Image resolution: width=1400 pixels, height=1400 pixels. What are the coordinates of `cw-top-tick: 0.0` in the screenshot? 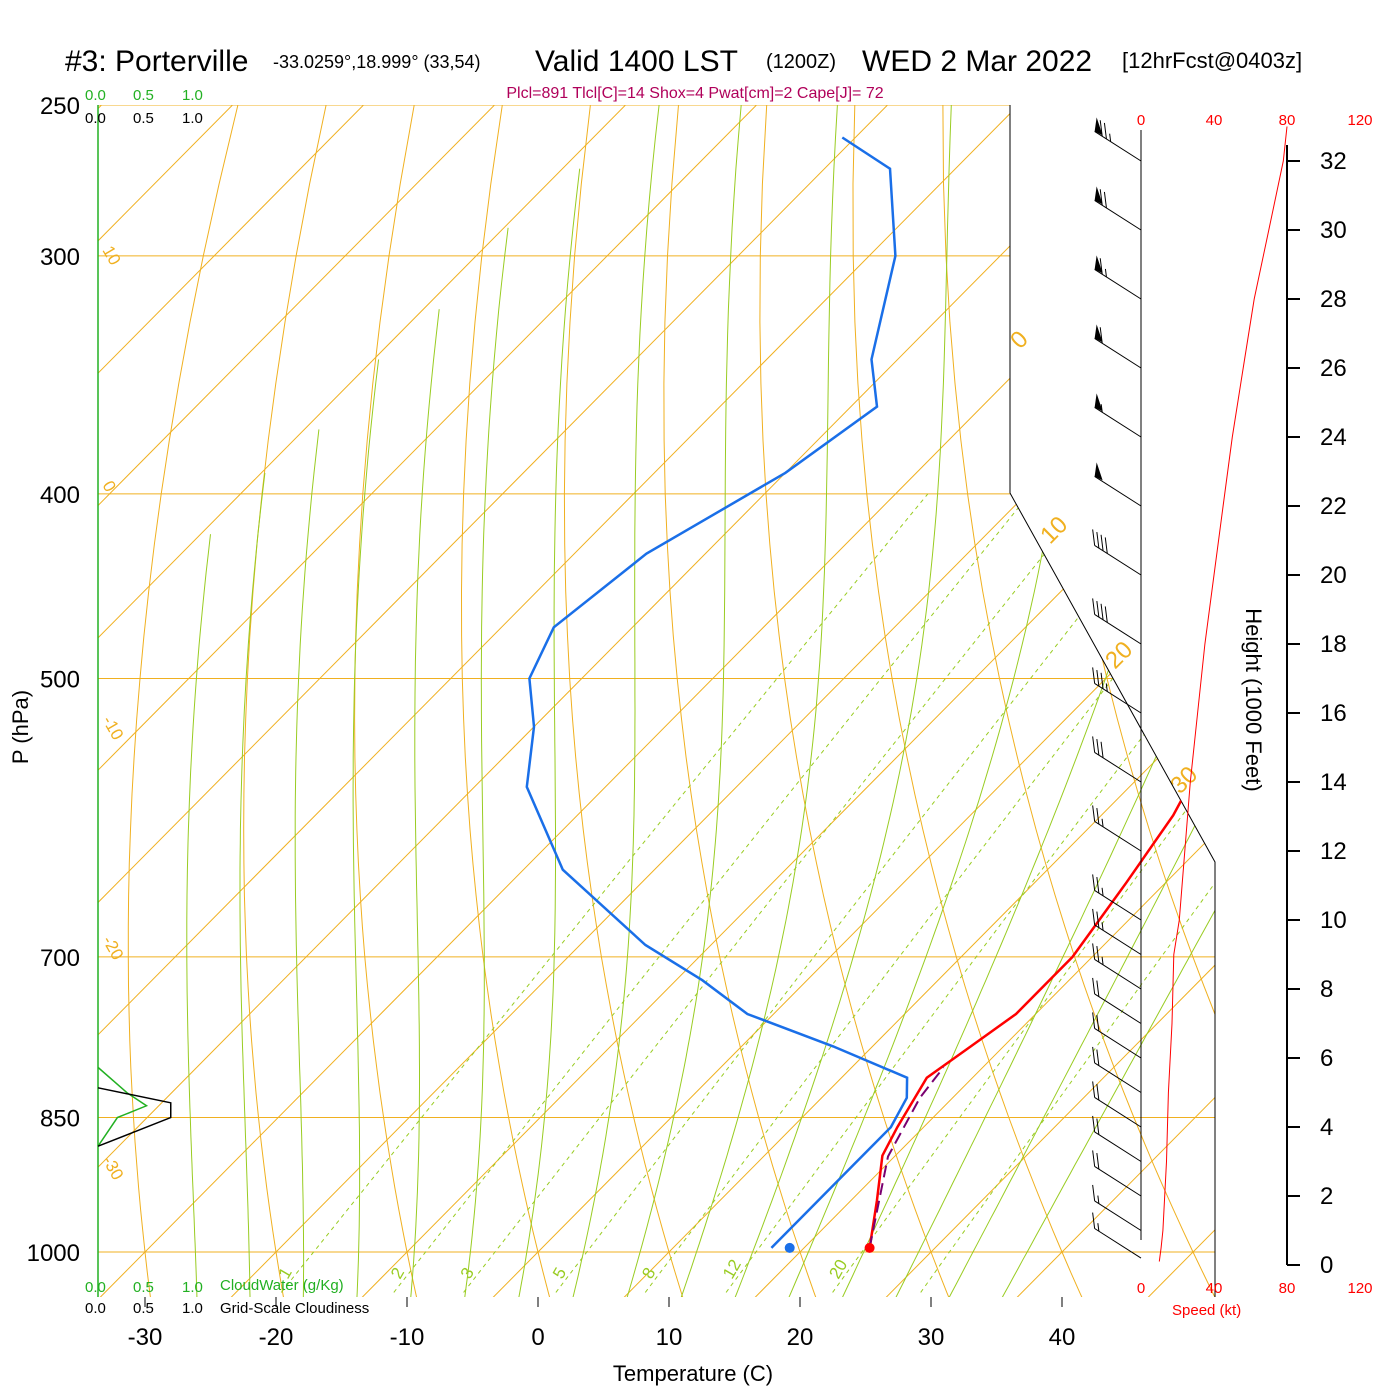 It's located at (95, 95).